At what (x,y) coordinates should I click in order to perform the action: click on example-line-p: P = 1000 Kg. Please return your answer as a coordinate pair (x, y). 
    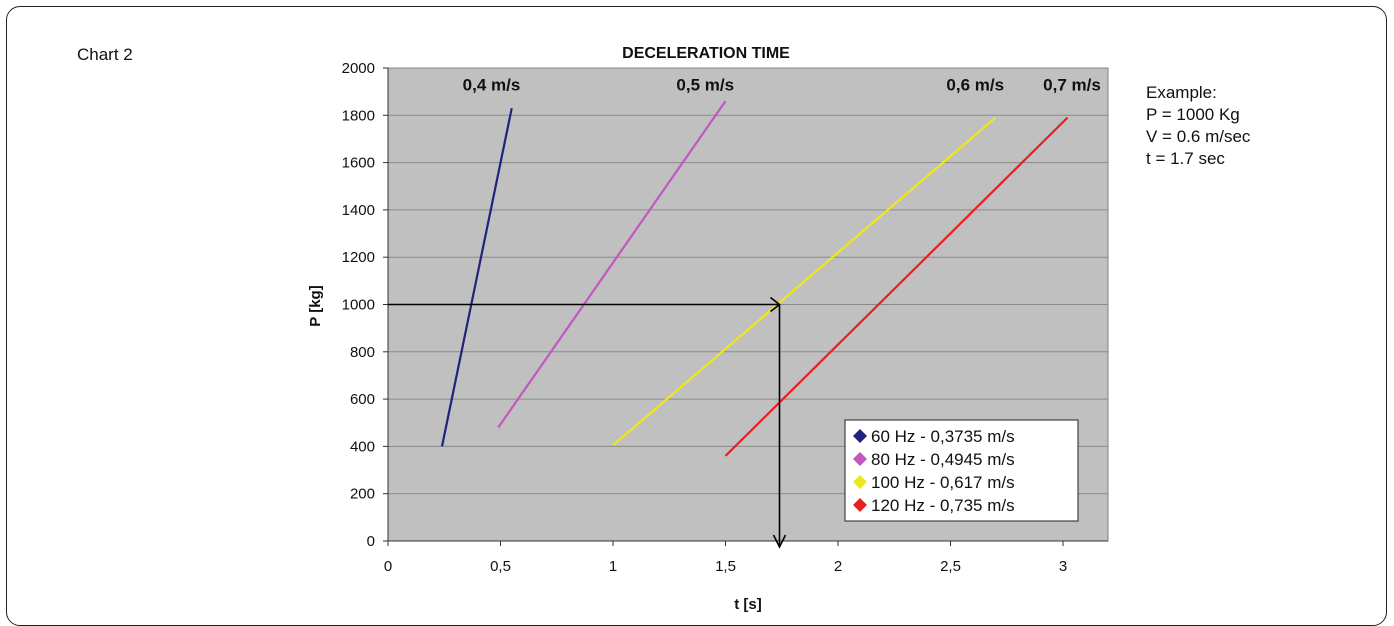
    Looking at the image, I should click on (1193, 114).